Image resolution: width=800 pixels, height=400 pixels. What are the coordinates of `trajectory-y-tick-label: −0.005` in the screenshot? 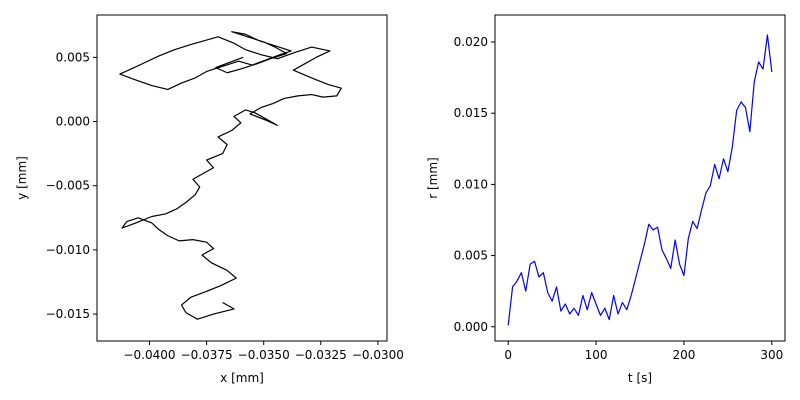 It's located at (68, 186).